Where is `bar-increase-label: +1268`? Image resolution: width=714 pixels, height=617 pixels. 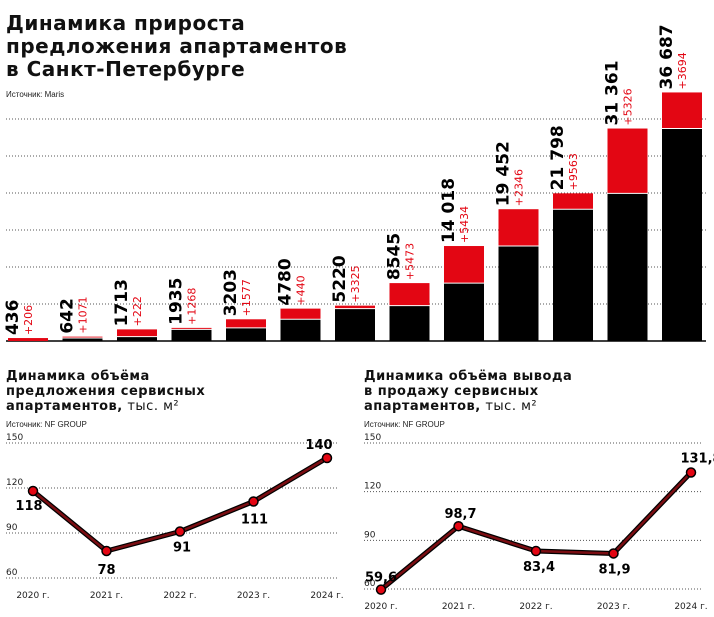
bar-increase-label: +1268 is located at coordinates (192, 306).